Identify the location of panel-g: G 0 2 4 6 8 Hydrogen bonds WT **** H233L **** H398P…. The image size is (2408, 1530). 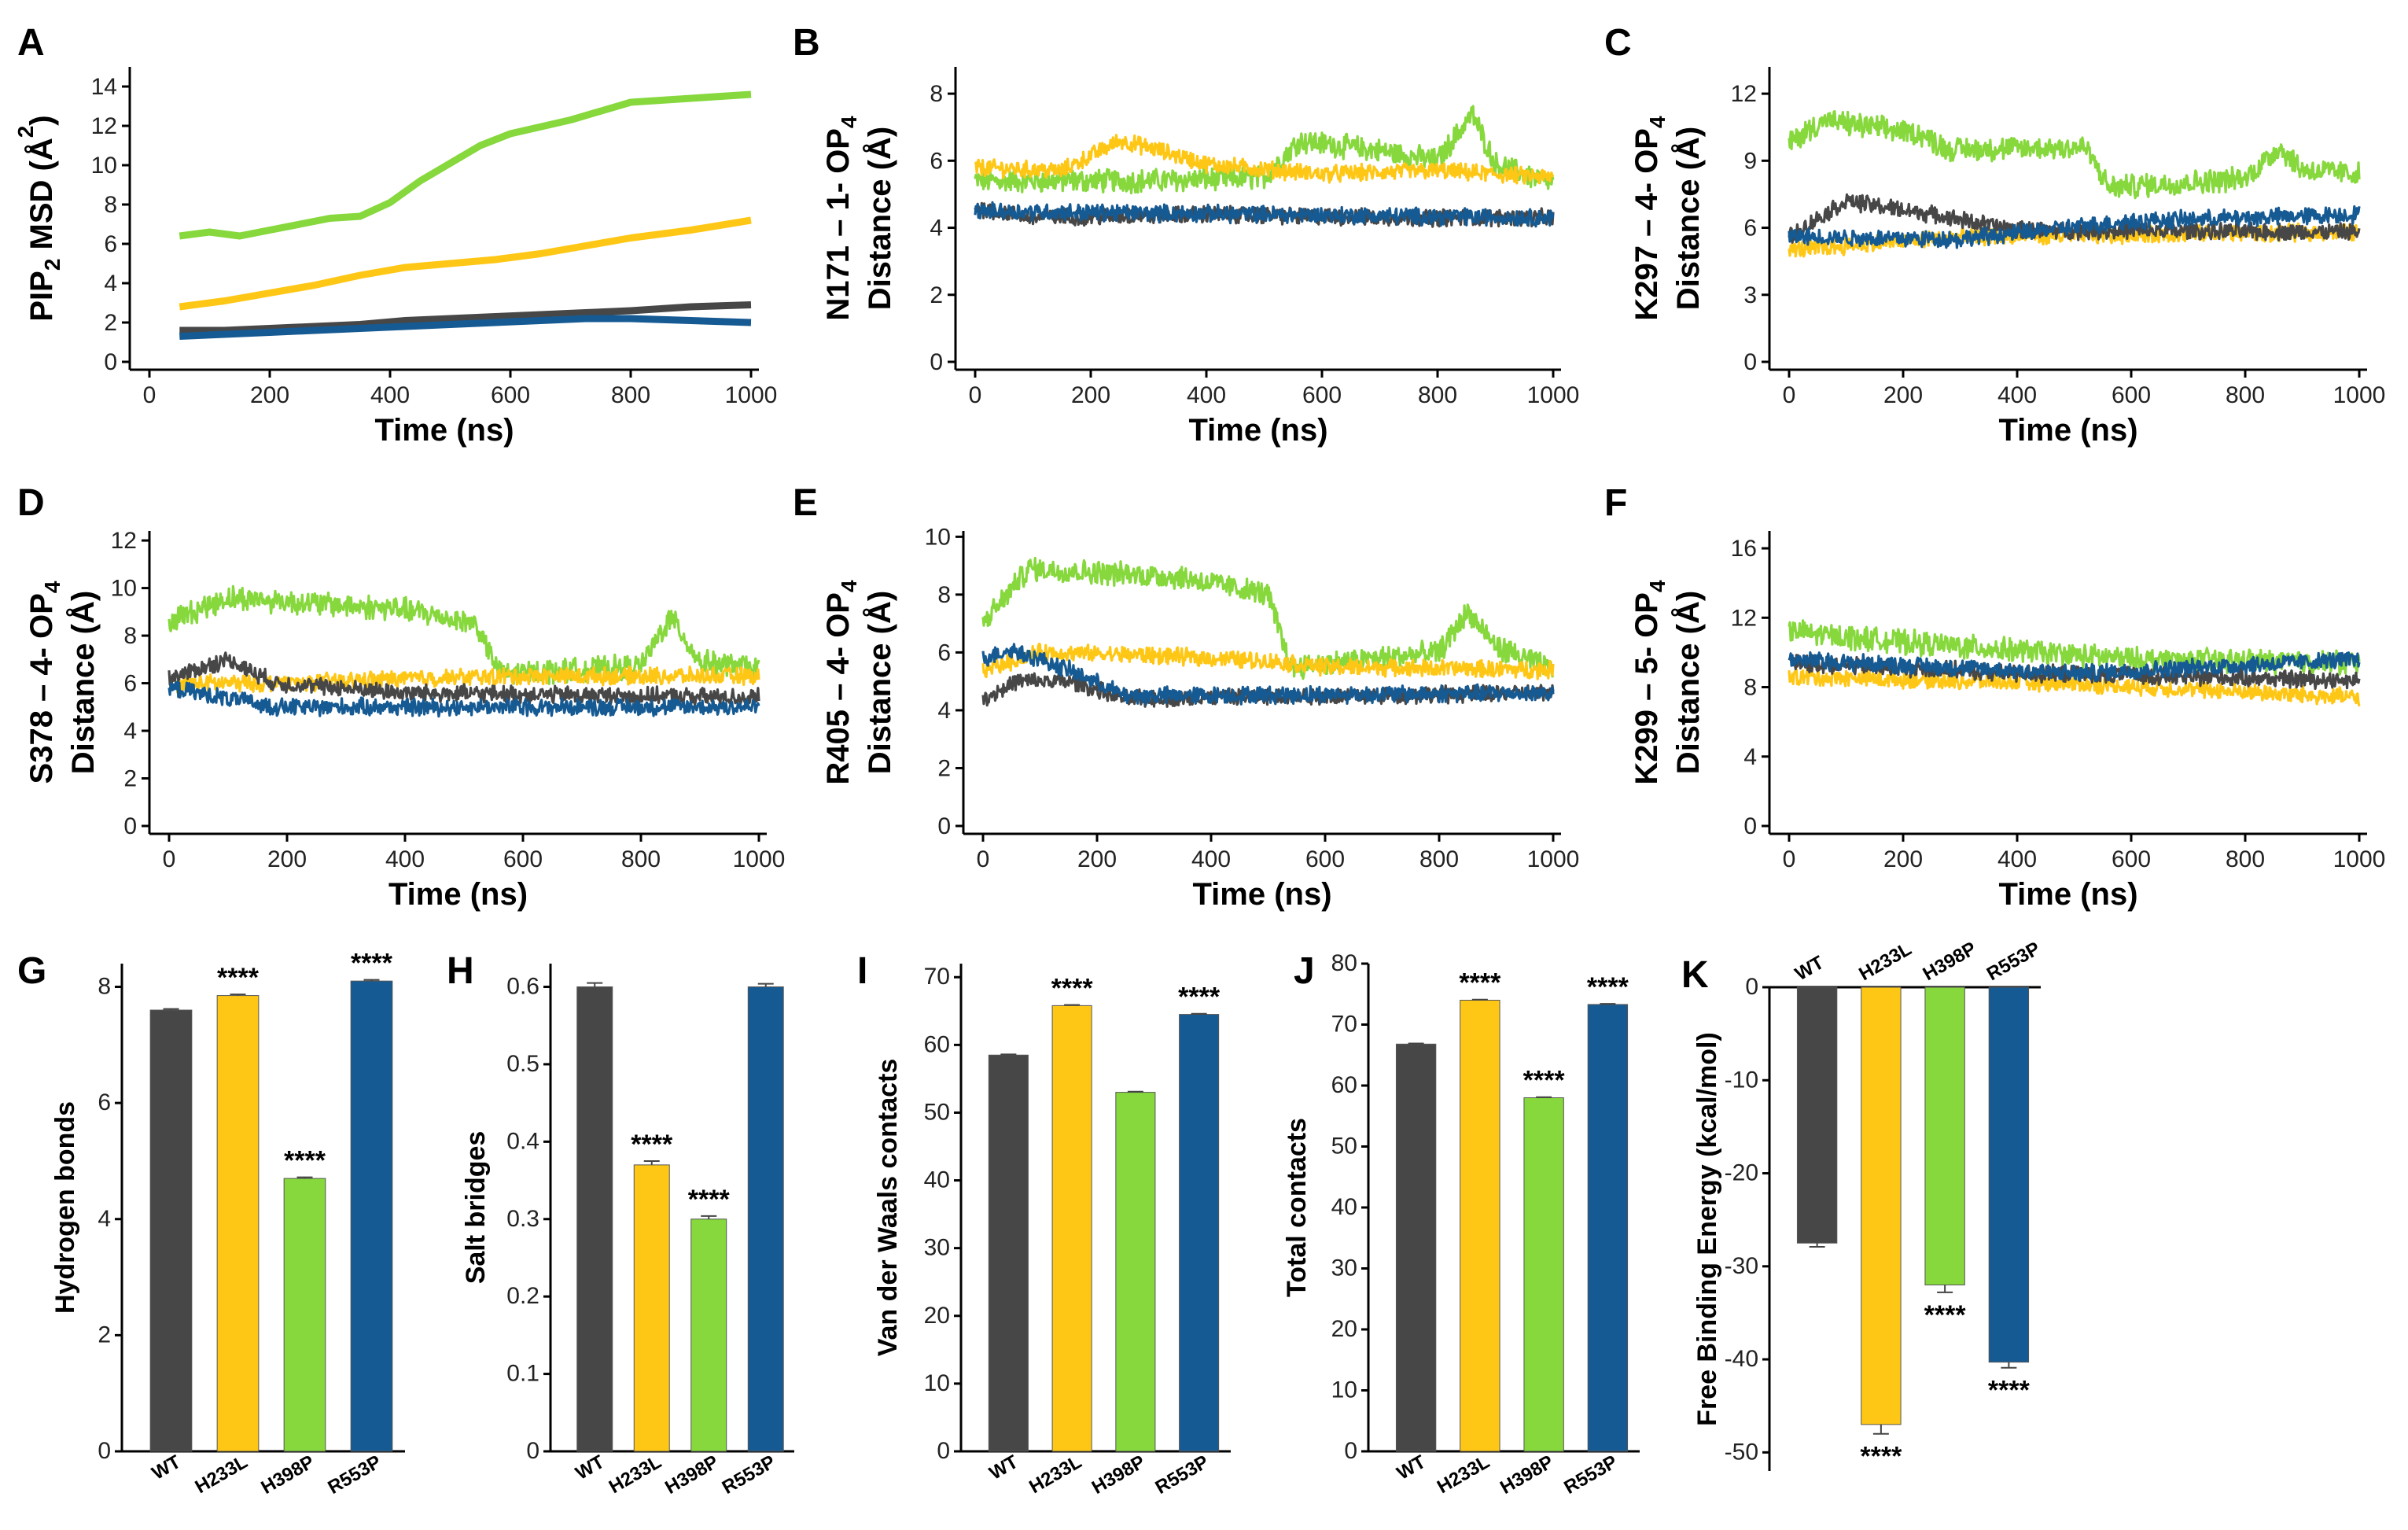
(211, 1224).